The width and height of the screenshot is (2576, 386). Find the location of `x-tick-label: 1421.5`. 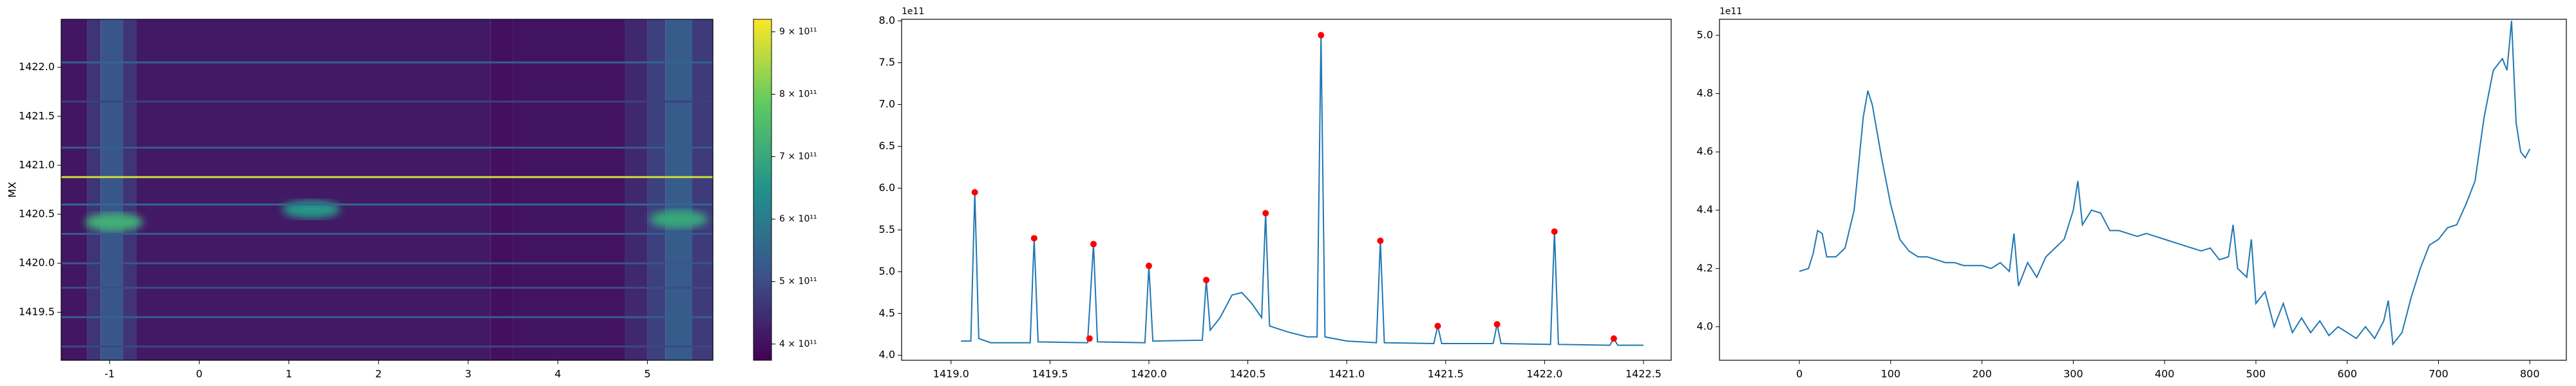

x-tick-label: 1421.5 is located at coordinates (1446, 374).